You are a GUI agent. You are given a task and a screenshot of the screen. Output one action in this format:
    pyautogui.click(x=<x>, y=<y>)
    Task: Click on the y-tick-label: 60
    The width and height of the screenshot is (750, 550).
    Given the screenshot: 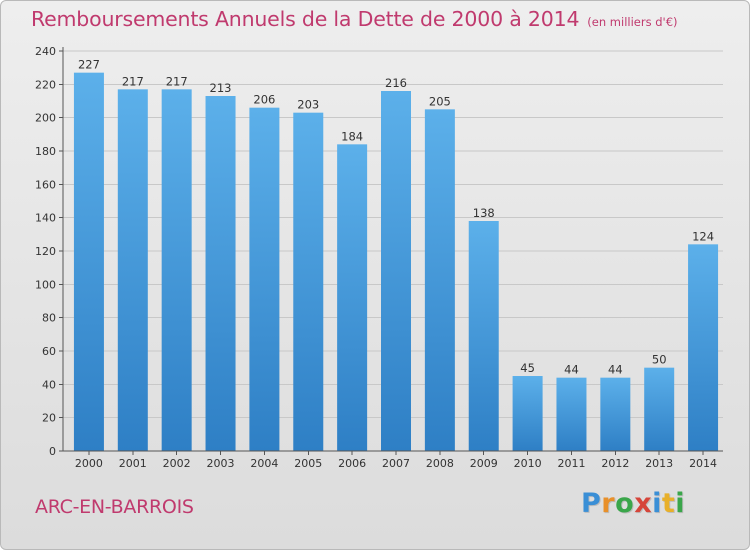 What is the action you would take?
    pyautogui.click(x=49, y=351)
    